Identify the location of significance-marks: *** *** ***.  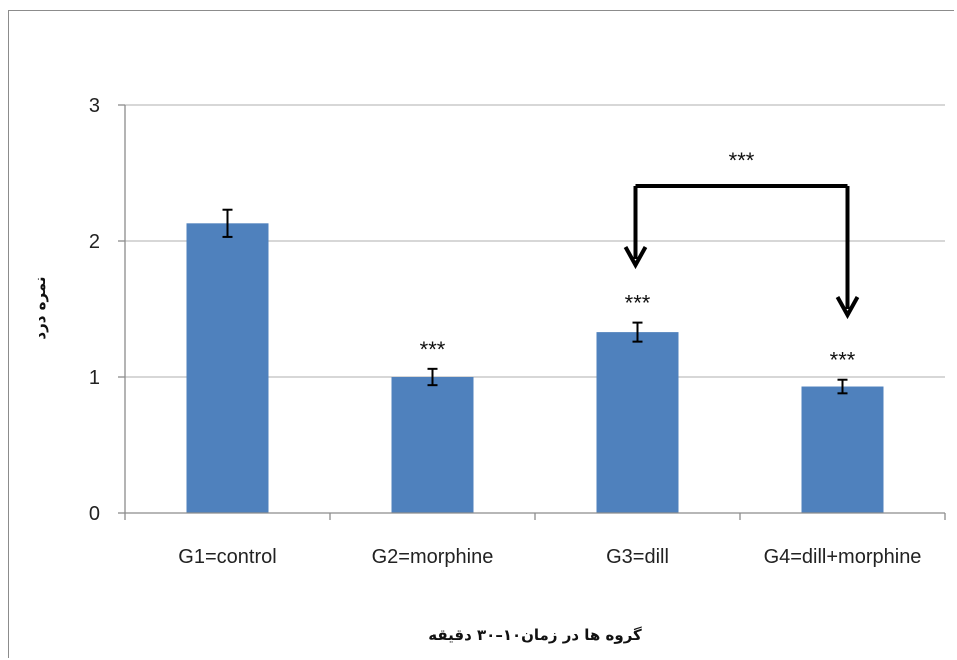
(638, 332).